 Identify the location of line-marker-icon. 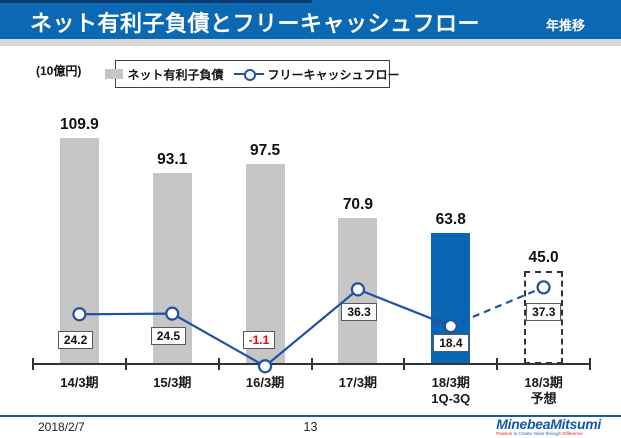
(248, 75).